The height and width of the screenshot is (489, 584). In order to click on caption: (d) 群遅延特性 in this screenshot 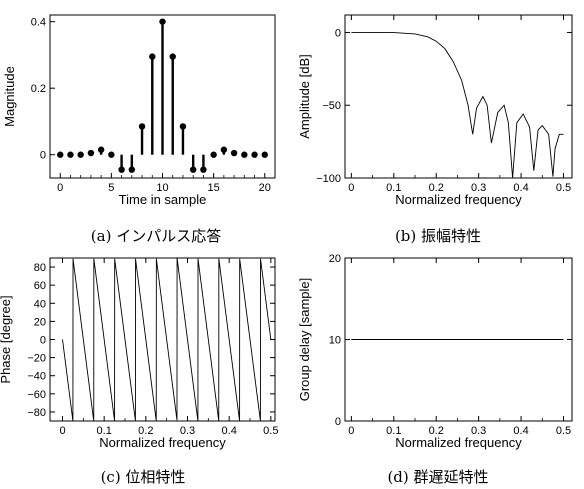, I will do `click(437, 477)`.